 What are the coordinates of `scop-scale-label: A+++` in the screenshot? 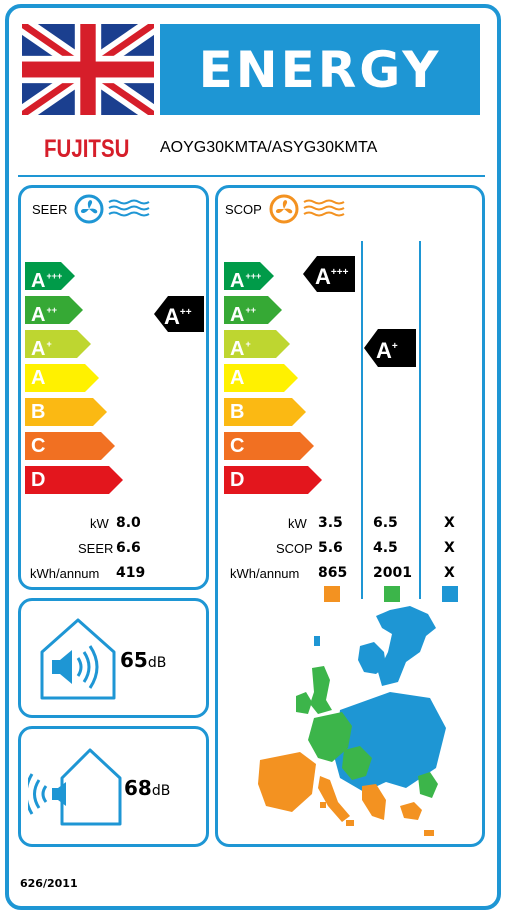 It's located at (245, 278).